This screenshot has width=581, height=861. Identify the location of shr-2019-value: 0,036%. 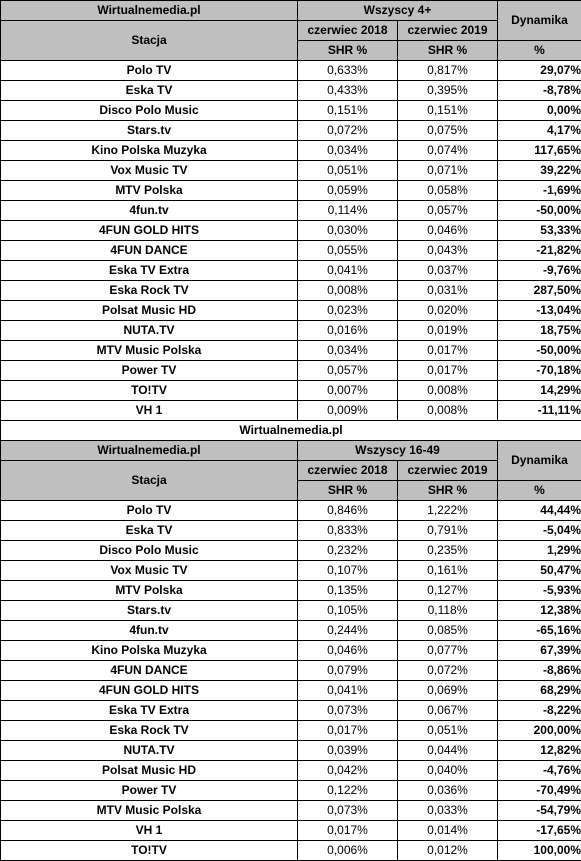
(447, 790).